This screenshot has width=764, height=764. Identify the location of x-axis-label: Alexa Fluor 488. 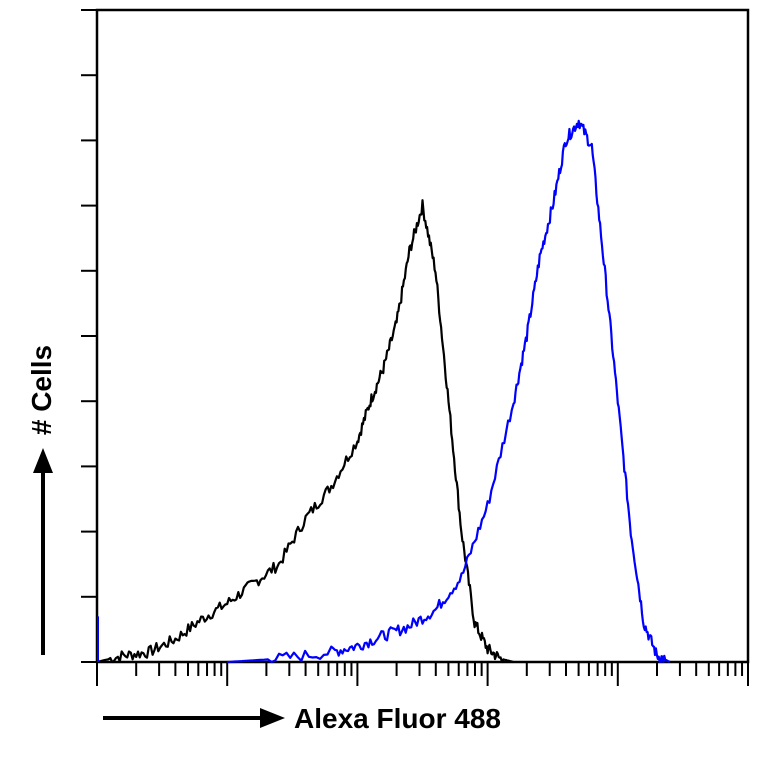
(397, 718).